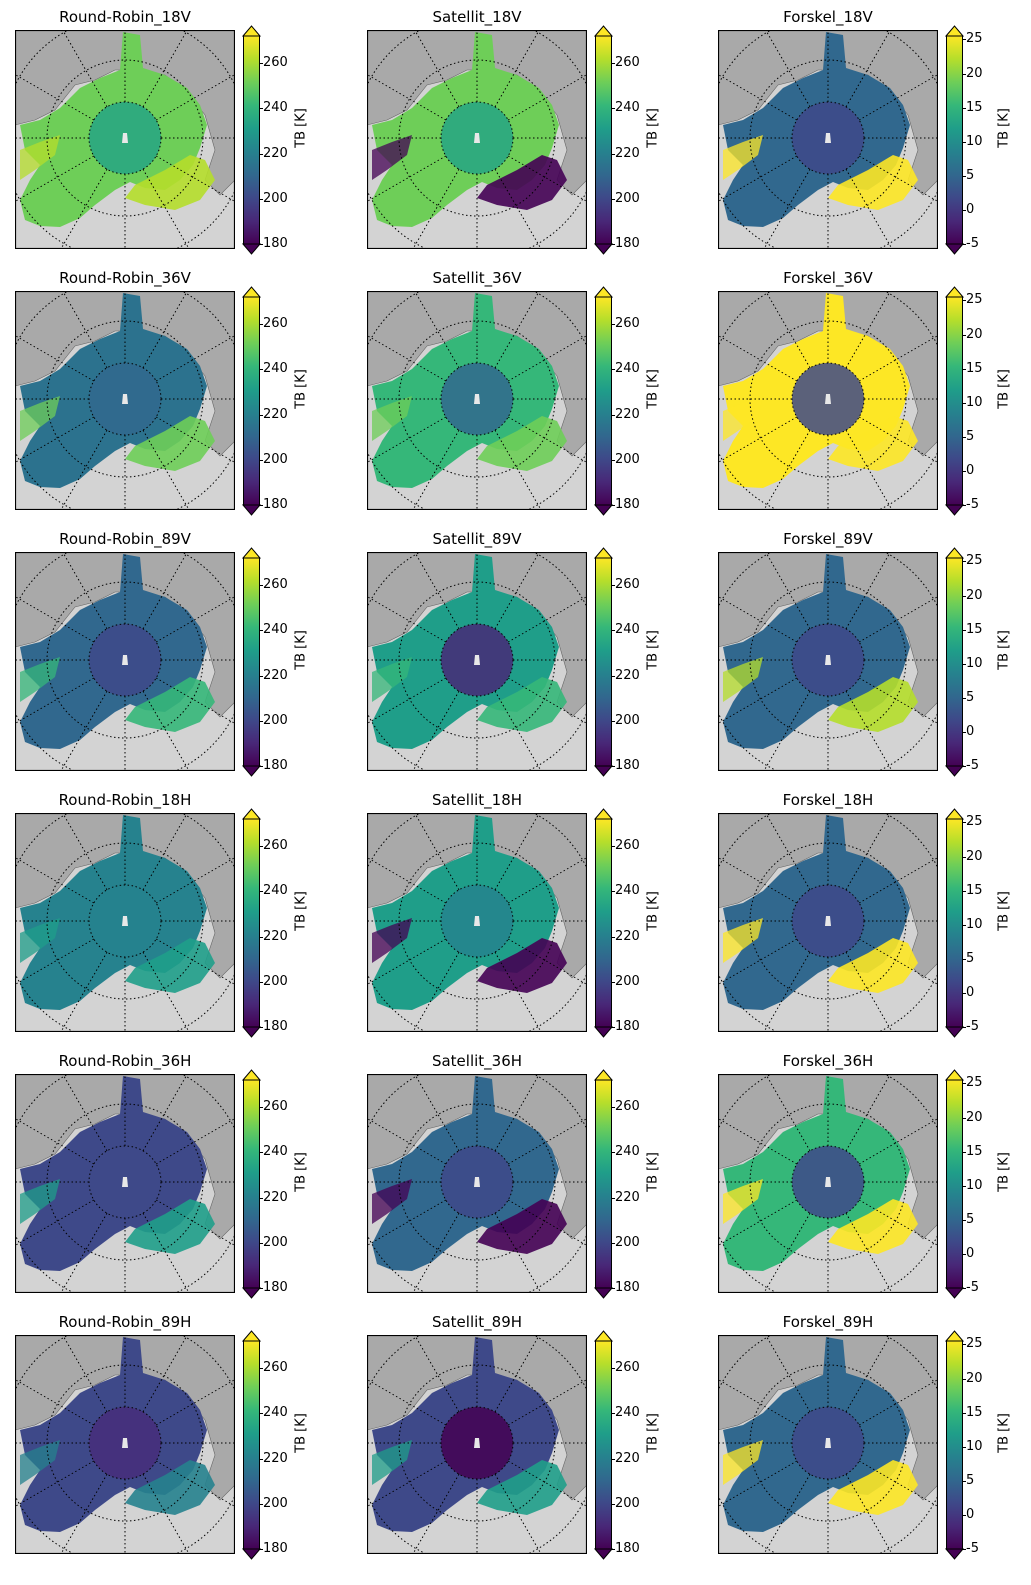 This screenshot has height=1585, width=1031. I want to click on colorbar-tick-label: 0, so click(968, 470).